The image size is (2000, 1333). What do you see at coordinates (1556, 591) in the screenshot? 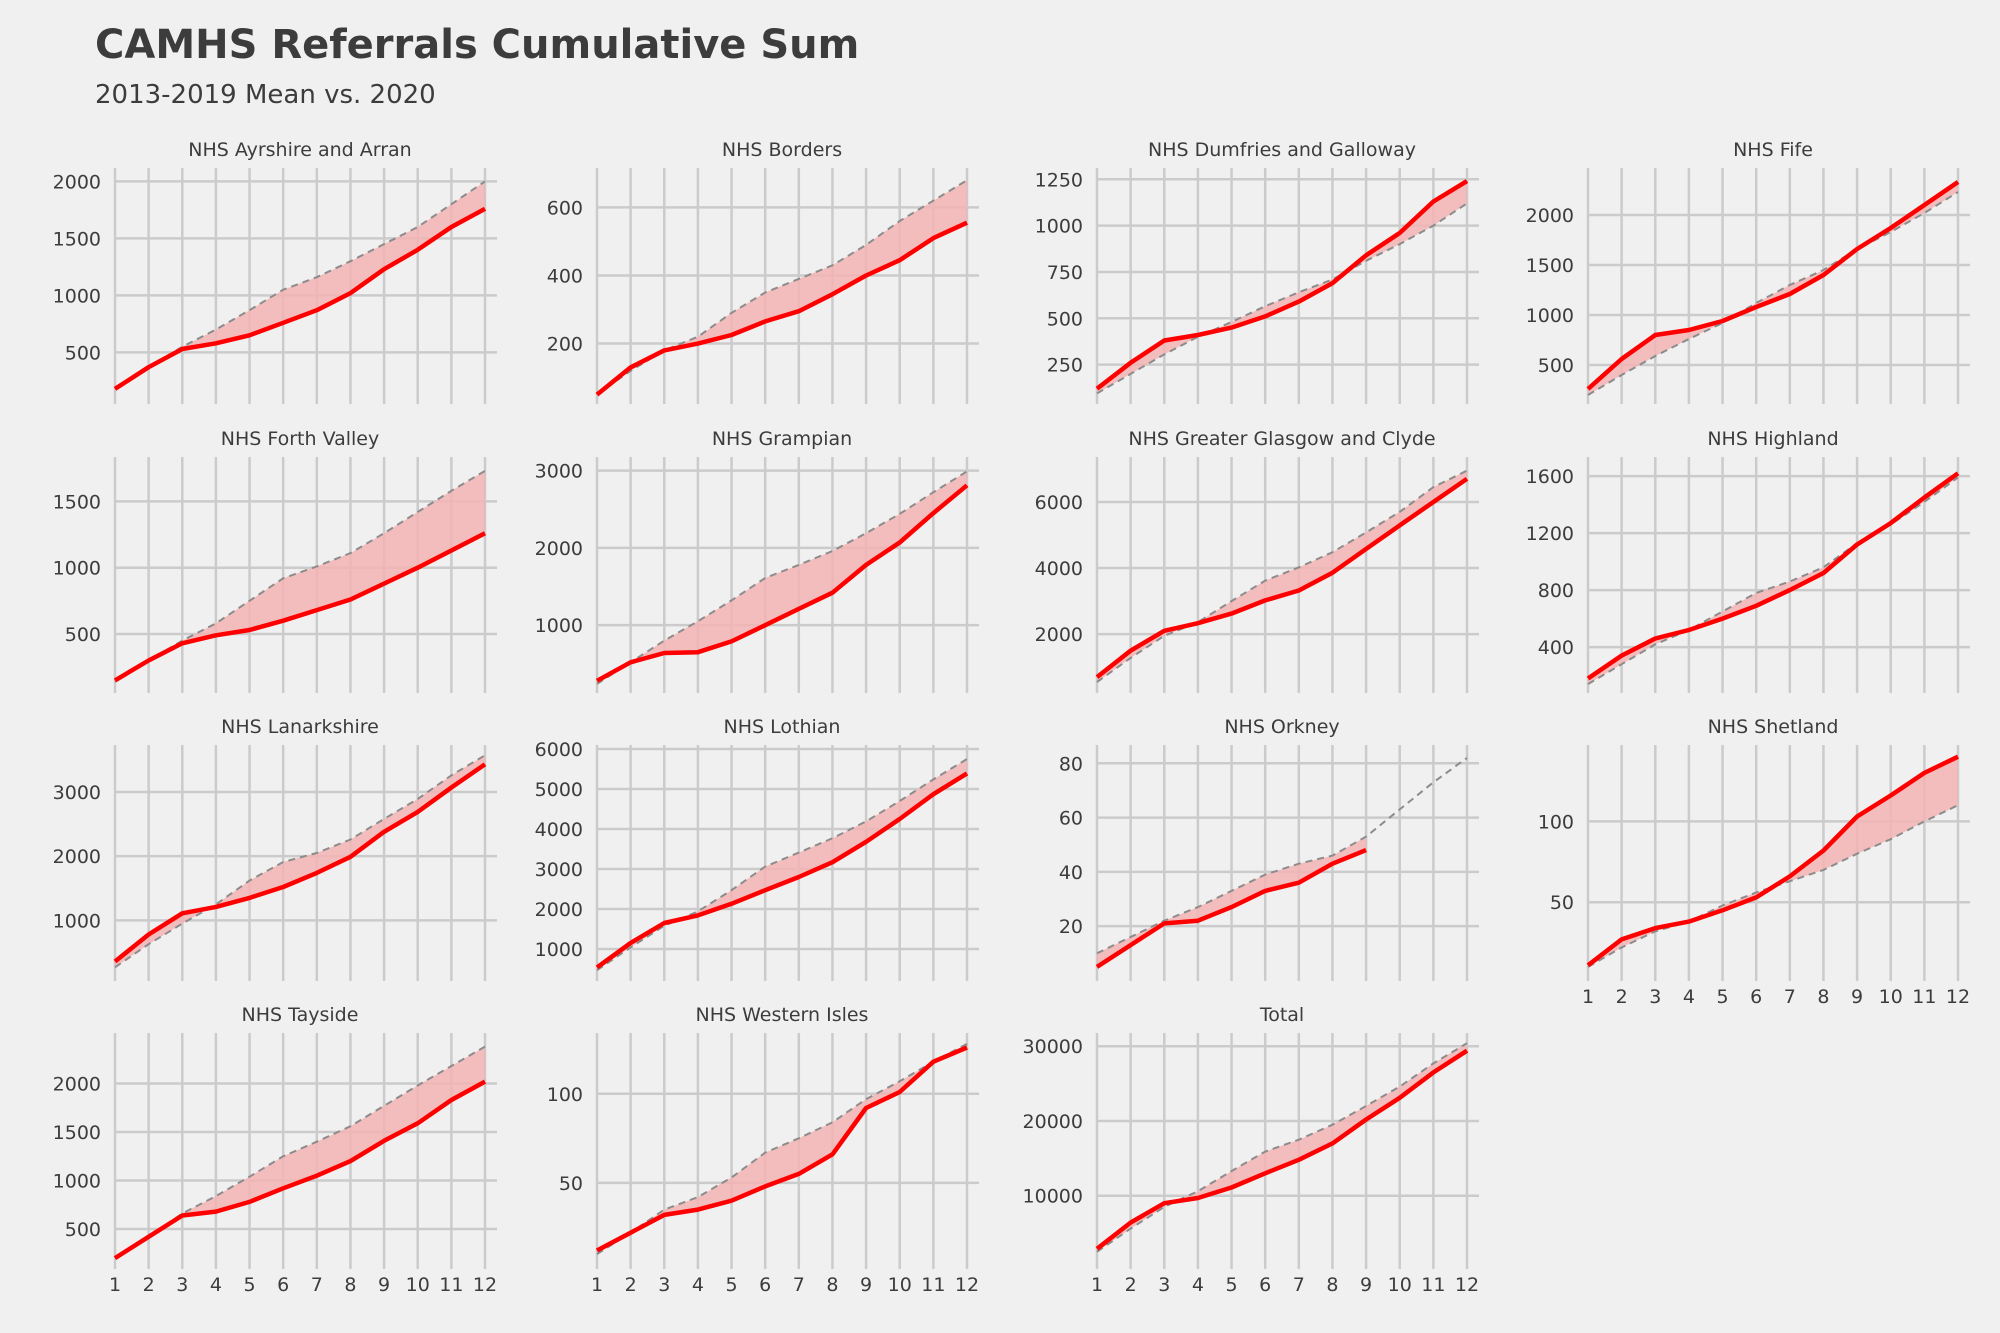
I see `y-tick-label: 800` at bounding box center [1556, 591].